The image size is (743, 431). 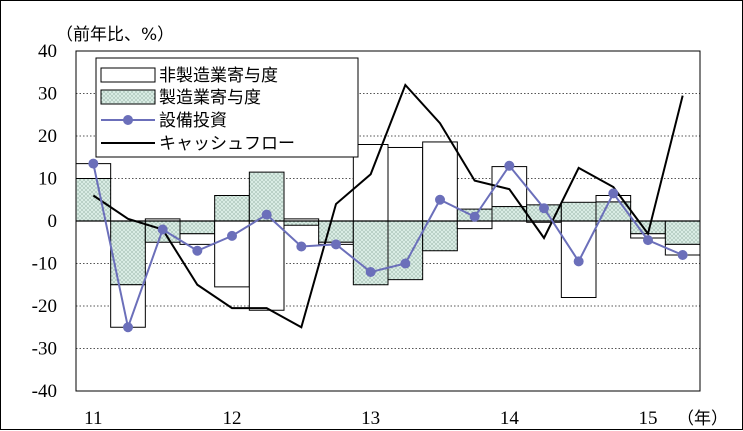 What do you see at coordinates (47, 51) in the screenshot?
I see `y-tick-label: 40` at bounding box center [47, 51].